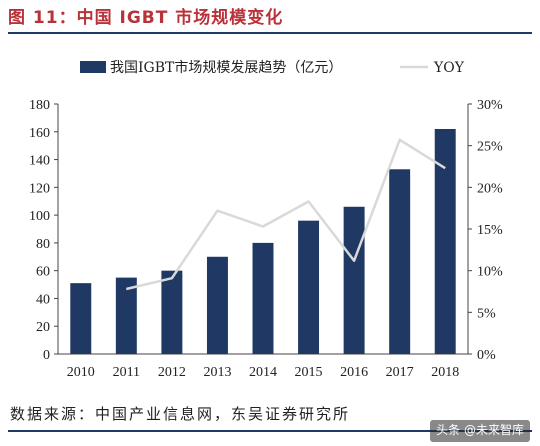 This screenshot has height=446, width=540. I want to click on y2-tick-label: 20%, so click(490, 188).